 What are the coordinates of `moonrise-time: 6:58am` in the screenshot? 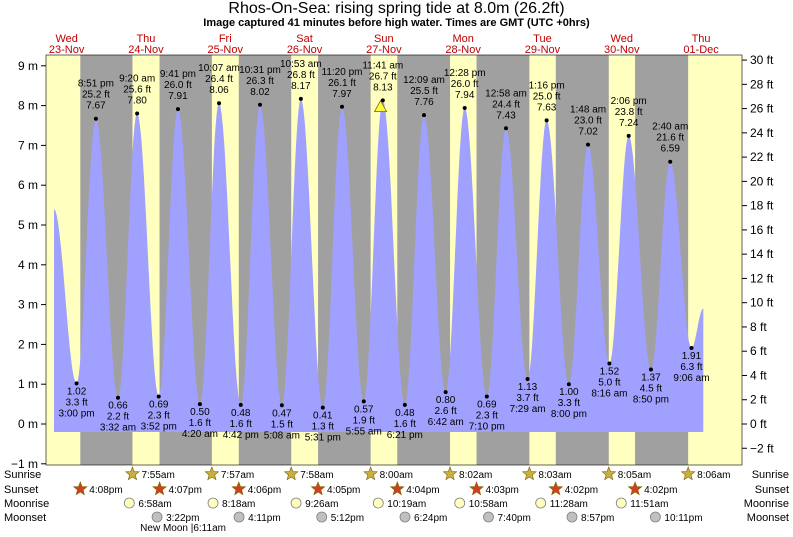 It's located at (154, 504).